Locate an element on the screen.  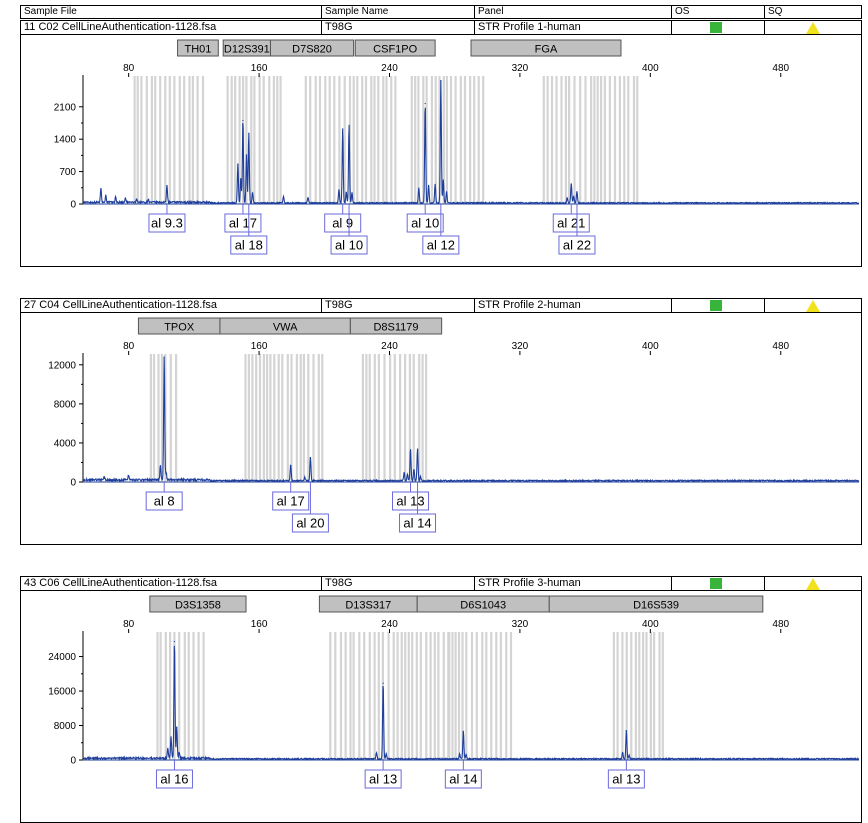
marker-bar: CSF1PO is located at coordinates (395, 48).